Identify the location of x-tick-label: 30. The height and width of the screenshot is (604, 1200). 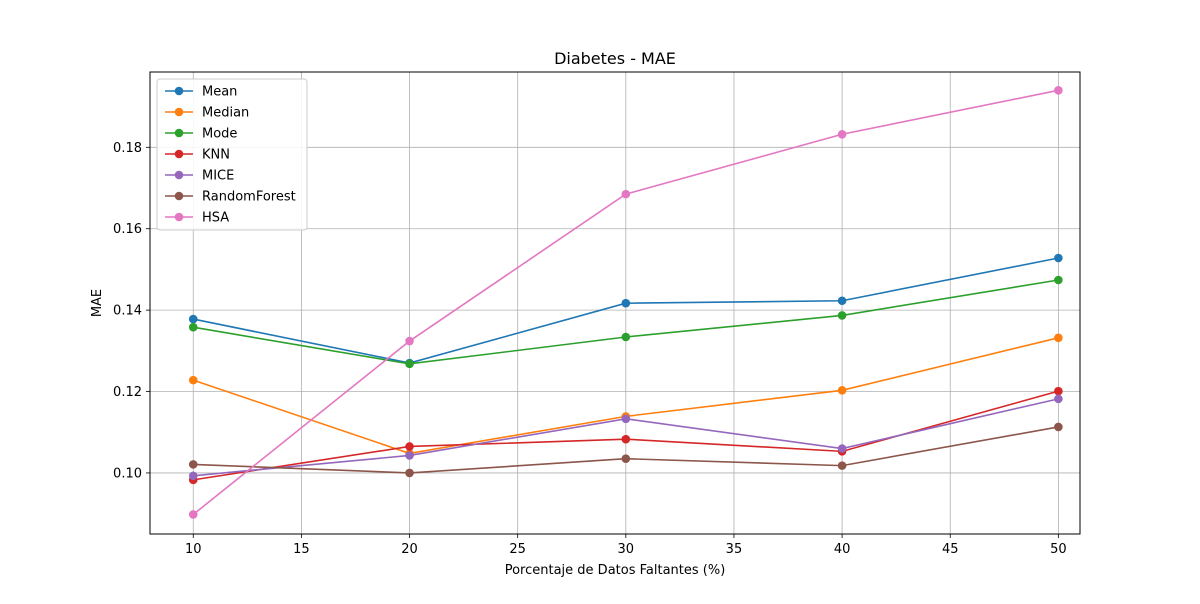
(626, 549).